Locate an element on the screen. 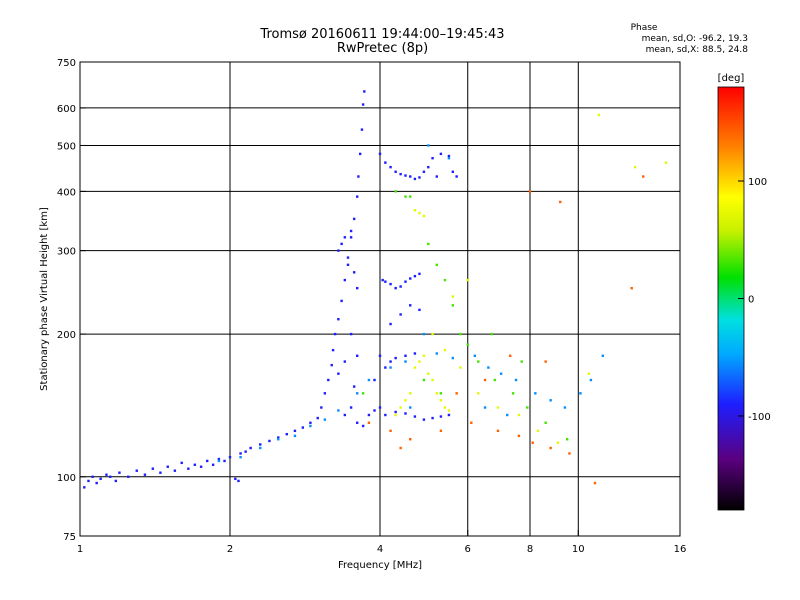 The width and height of the screenshot is (800, 600). phase-heading: Phase is located at coordinates (644, 28).